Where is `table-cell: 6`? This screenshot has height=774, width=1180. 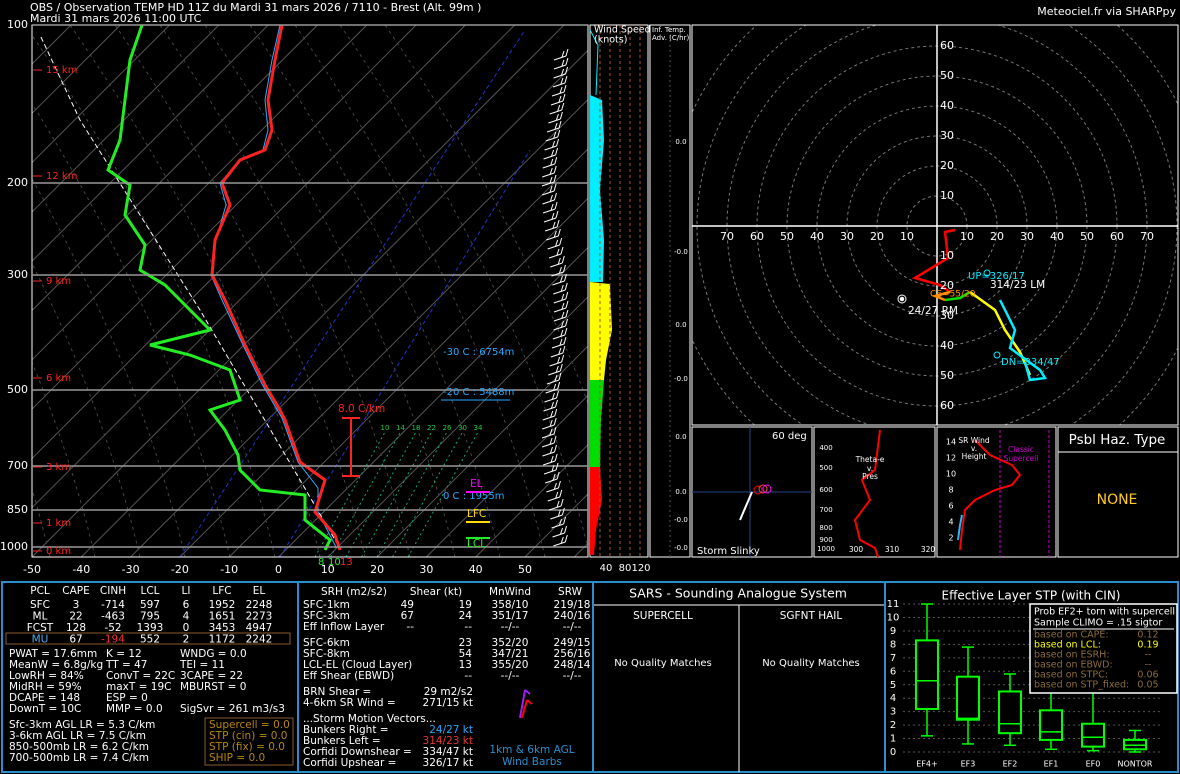
table-cell: 6 is located at coordinates (186, 605).